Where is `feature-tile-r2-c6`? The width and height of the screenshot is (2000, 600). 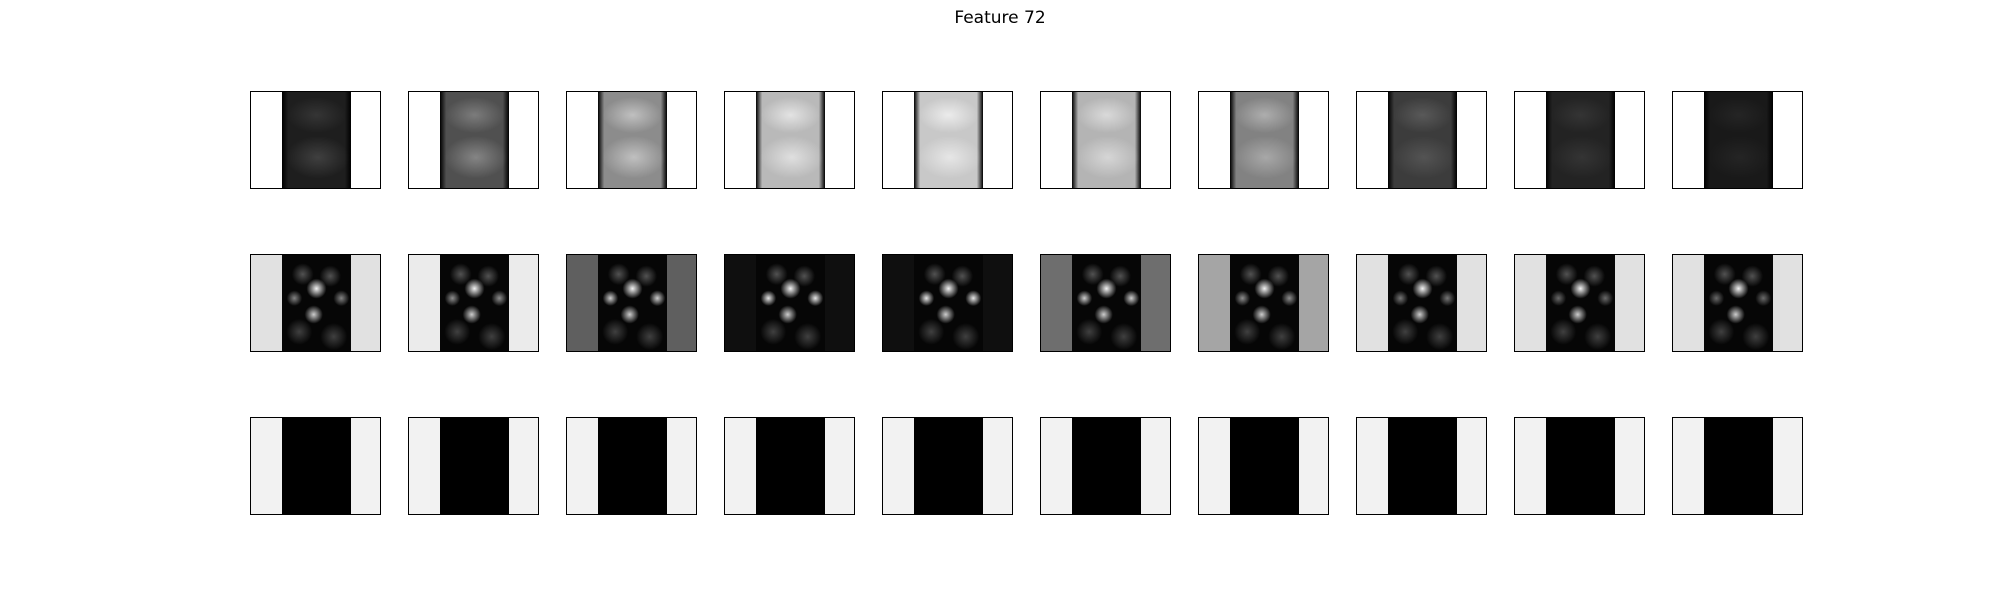
feature-tile-r2-c6 is located at coordinates (1105, 303).